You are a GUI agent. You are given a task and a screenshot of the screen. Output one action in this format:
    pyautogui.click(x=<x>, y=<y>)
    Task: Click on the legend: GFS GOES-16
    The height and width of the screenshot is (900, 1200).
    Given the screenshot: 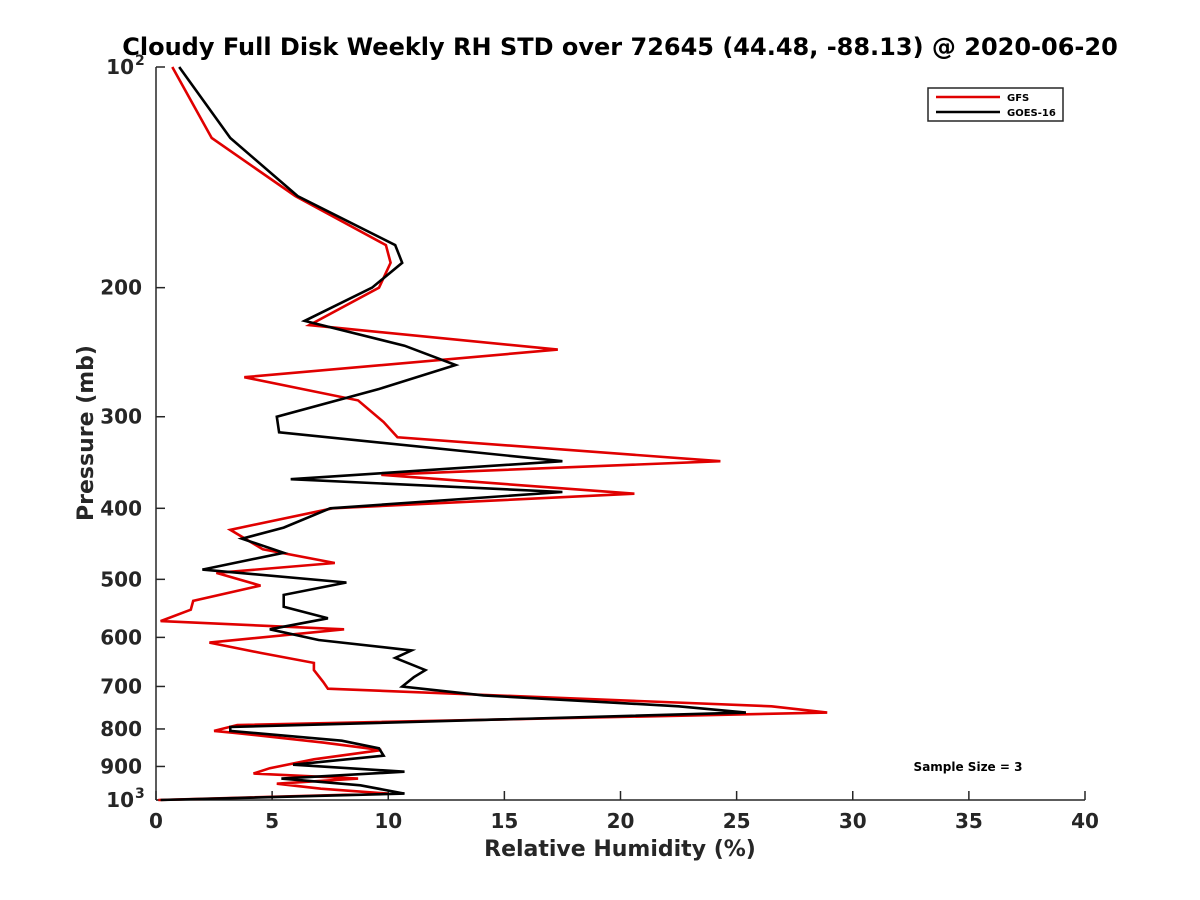 What is the action you would take?
    pyautogui.click(x=995, y=104)
    